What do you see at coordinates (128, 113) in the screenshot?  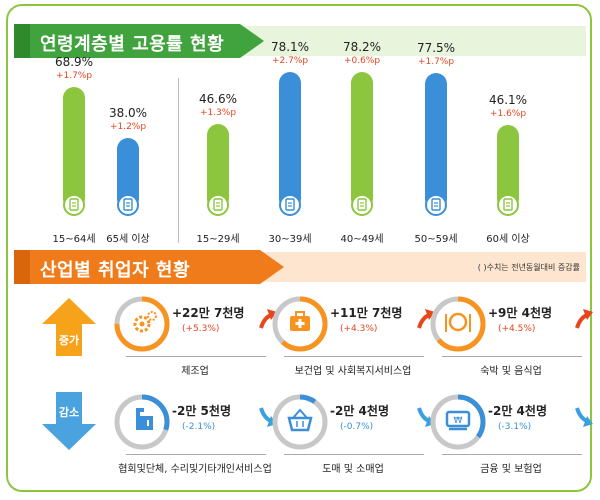 I see `bar-value-label: 38.0%` at bounding box center [128, 113].